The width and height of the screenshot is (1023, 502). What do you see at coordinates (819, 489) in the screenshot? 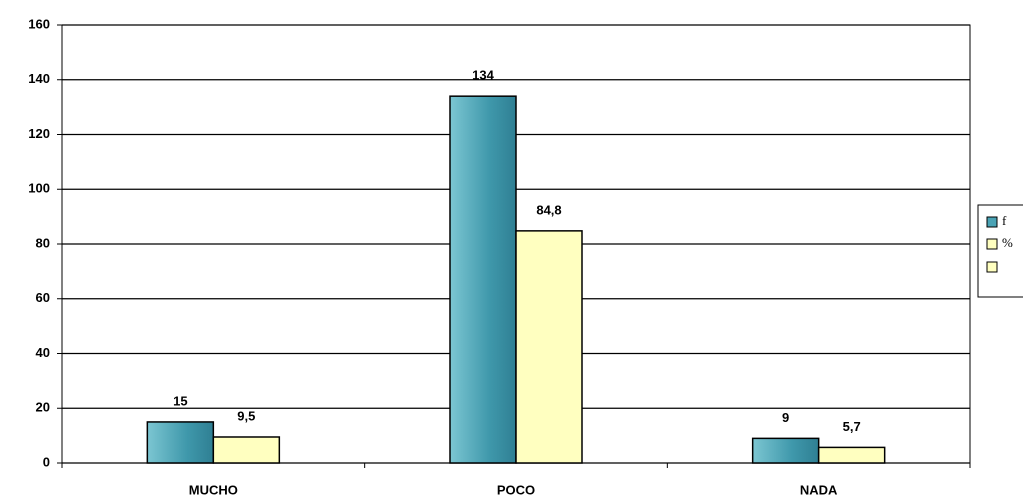
I see `x-tick-label: NADA` at bounding box center [819, 489].